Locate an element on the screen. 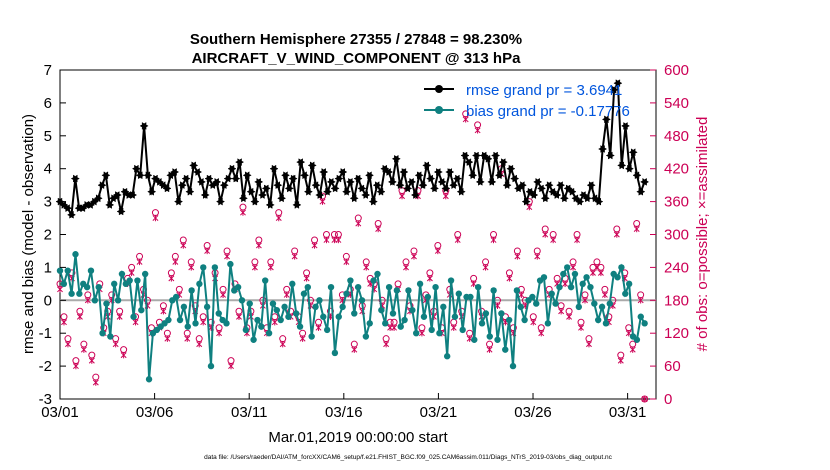 The image size is (830, 470). y-tick-label: 7 is located at coordinates (48, 70).